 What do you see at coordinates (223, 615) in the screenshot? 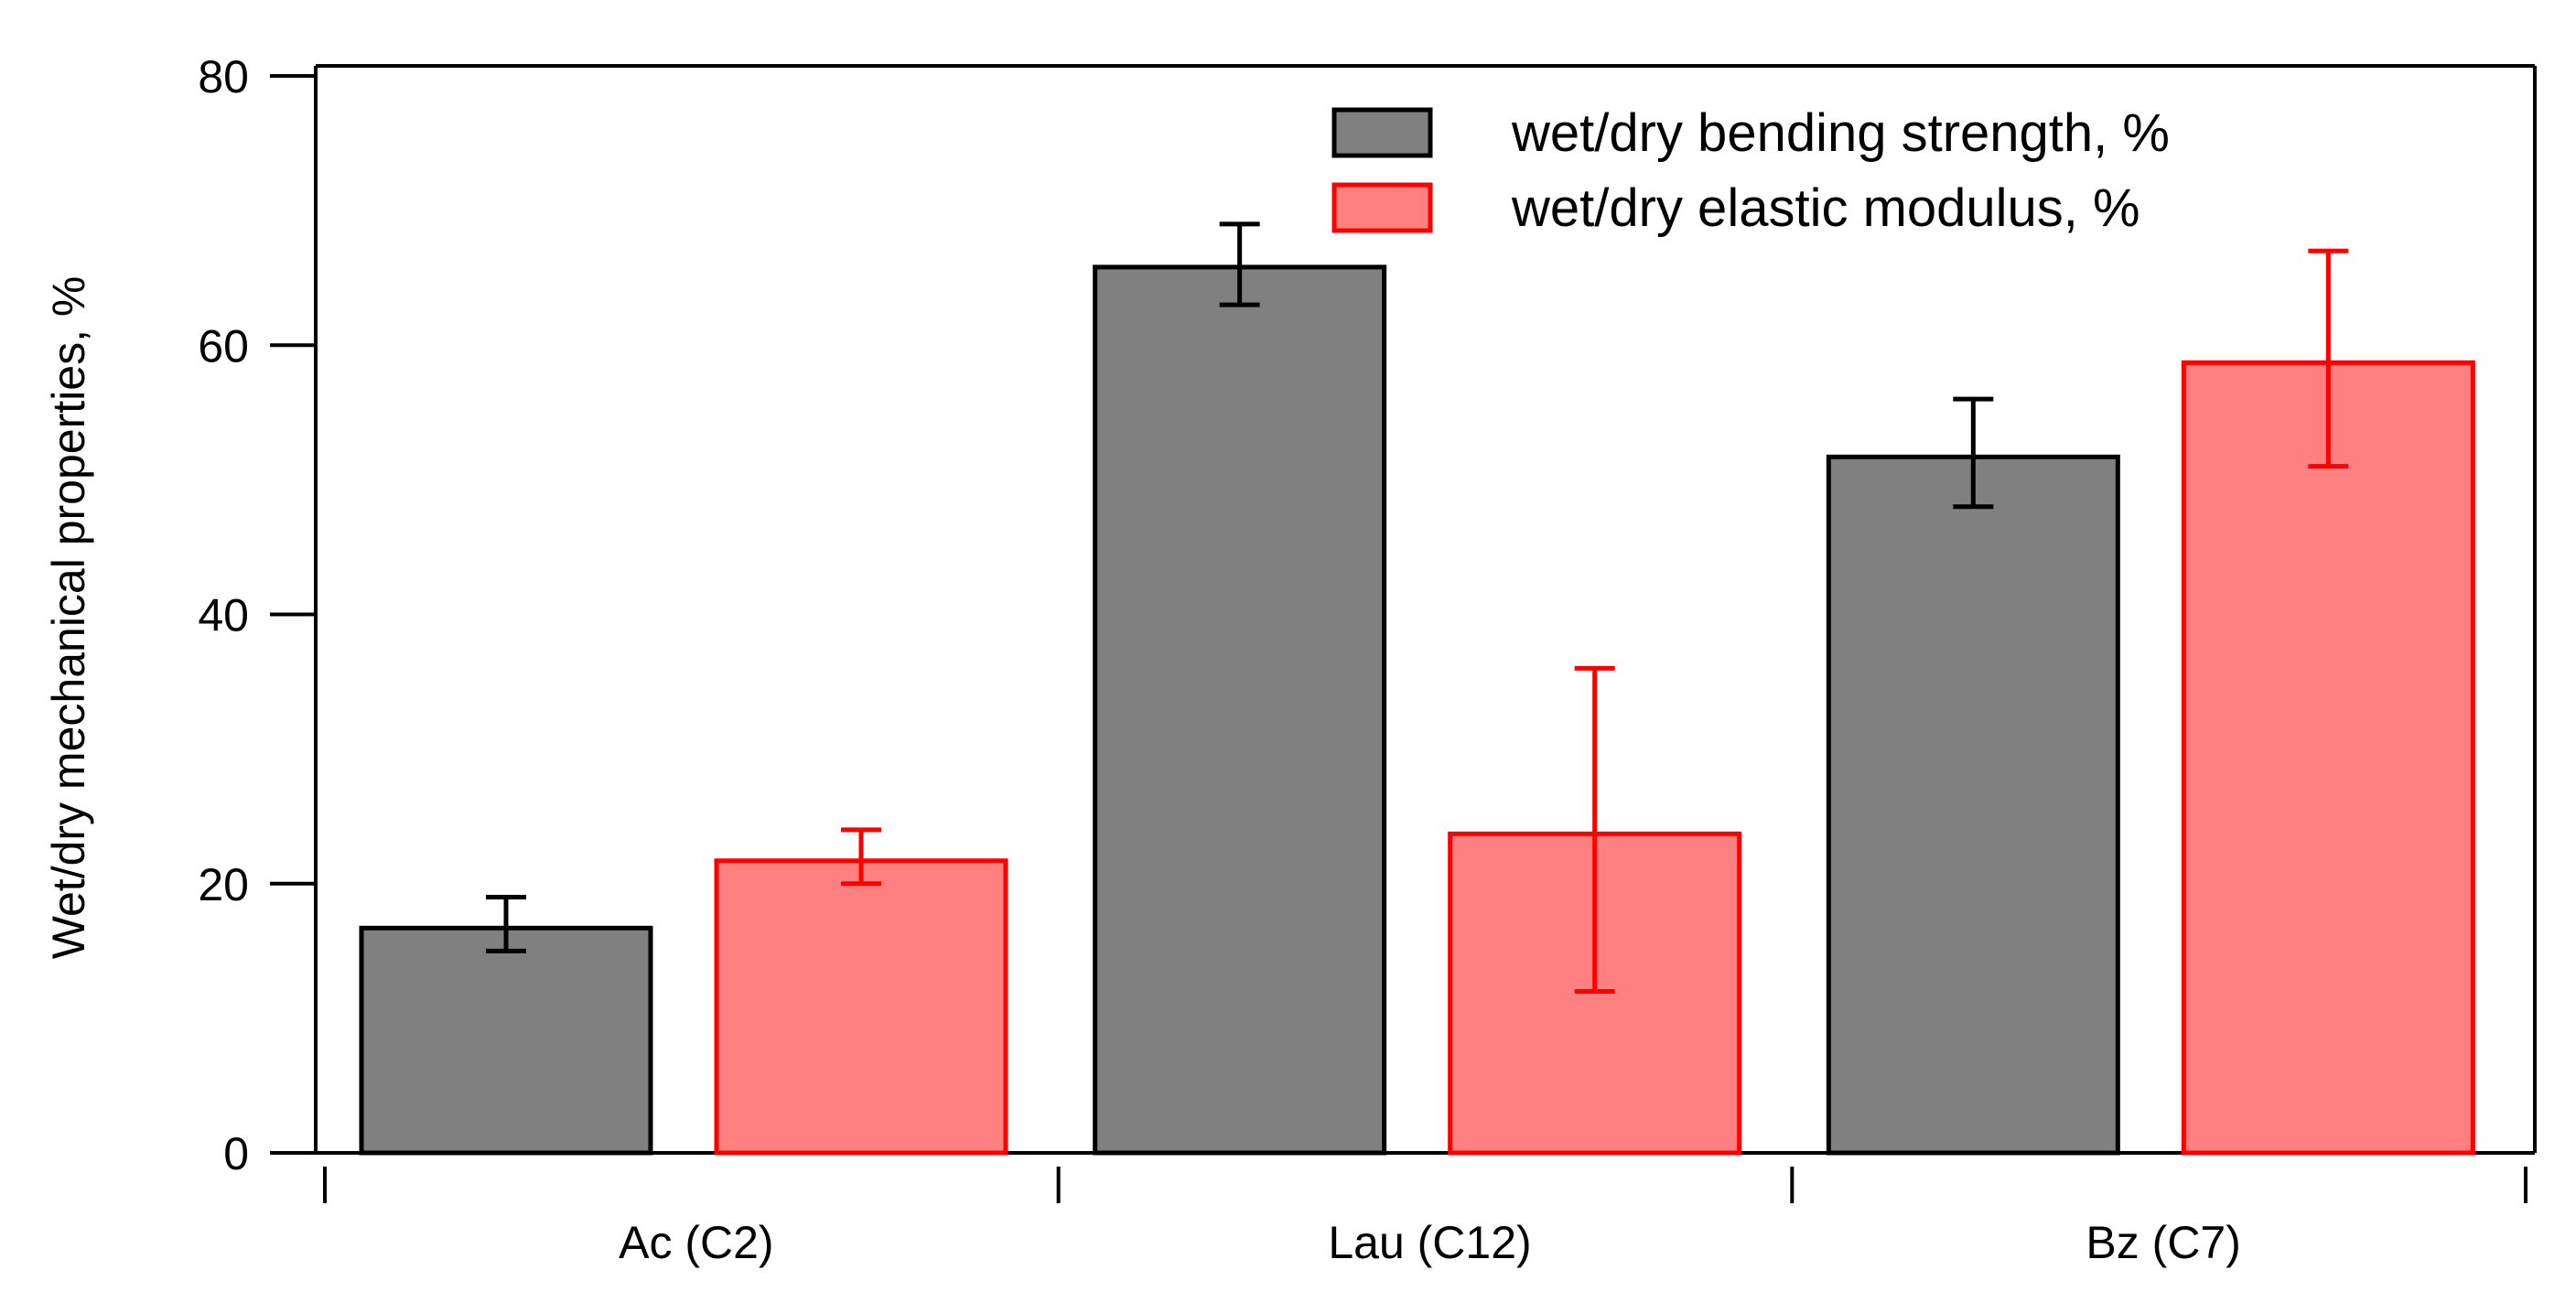
I see `y-tick-label: 40` at bounding box center [223, 615].